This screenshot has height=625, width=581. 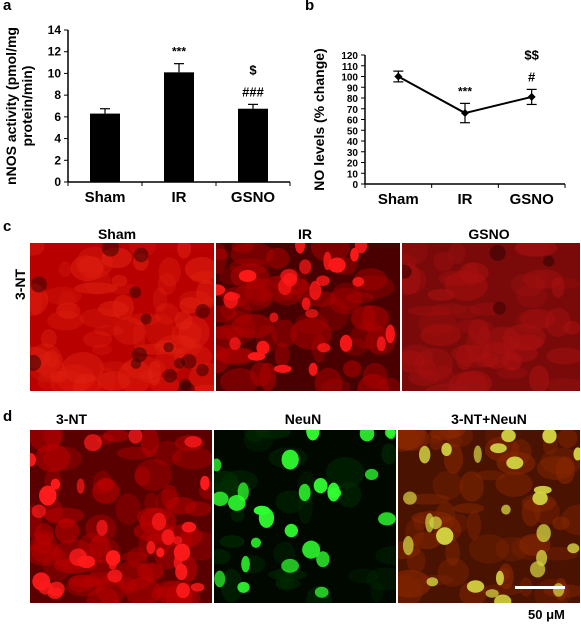 What do you see at coordinates (305, 516) in the screenshot?
I see `micrograph-neun` at bounding box center [305, 516].